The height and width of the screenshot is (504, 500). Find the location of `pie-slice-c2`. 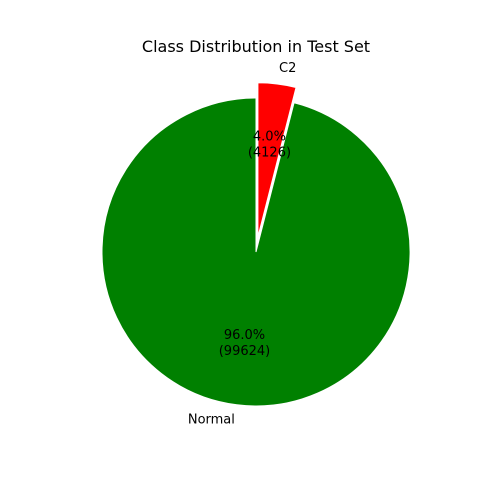

pie-slice-c2 is located at coordinates (277, 159).